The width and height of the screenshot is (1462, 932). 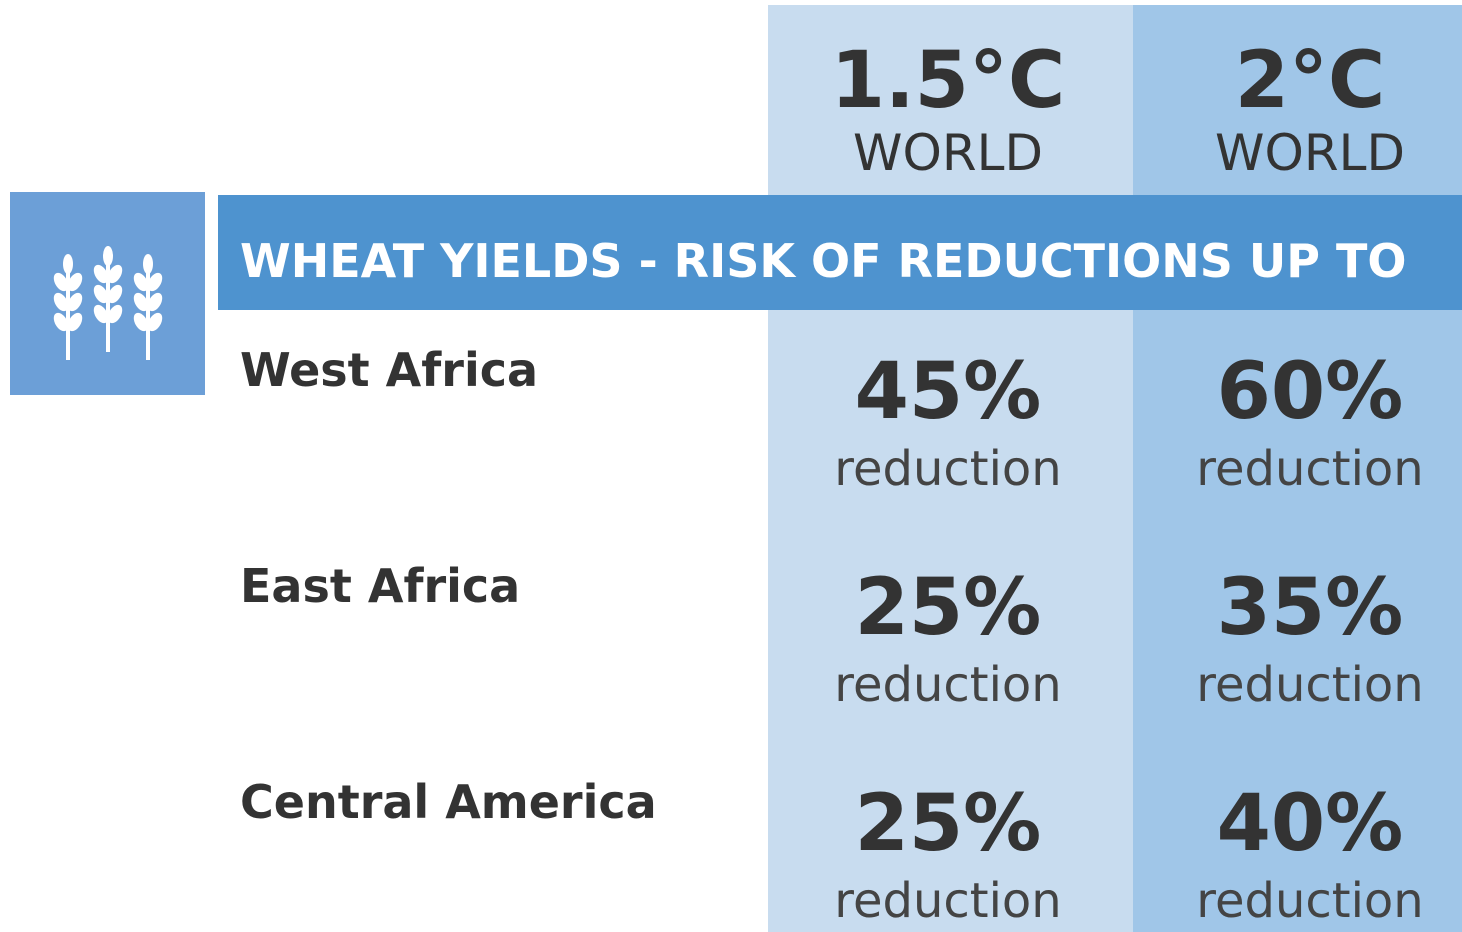 What do you see at coordinates (948, 81) in the screenshot?
I see `column-title: 1.5°C` at bounding box center [948, 81].